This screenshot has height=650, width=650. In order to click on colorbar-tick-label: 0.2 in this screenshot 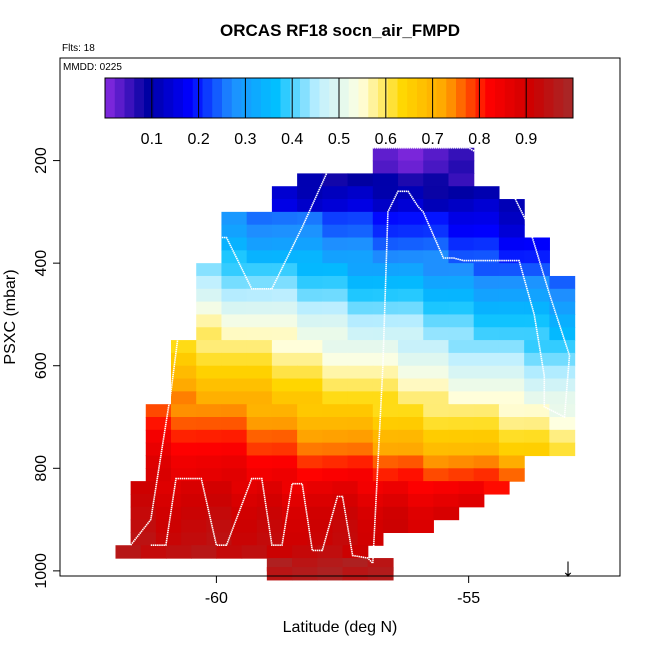, I will do `click(198, 139)`.